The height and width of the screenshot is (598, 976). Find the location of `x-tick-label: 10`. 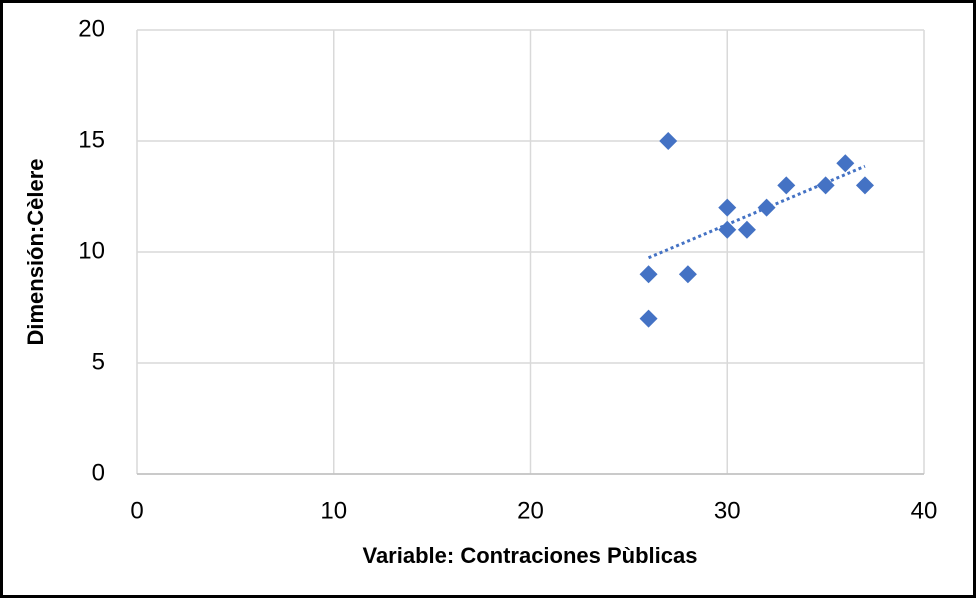

x-tick-label: 10 is located at coordinates (333, 510).